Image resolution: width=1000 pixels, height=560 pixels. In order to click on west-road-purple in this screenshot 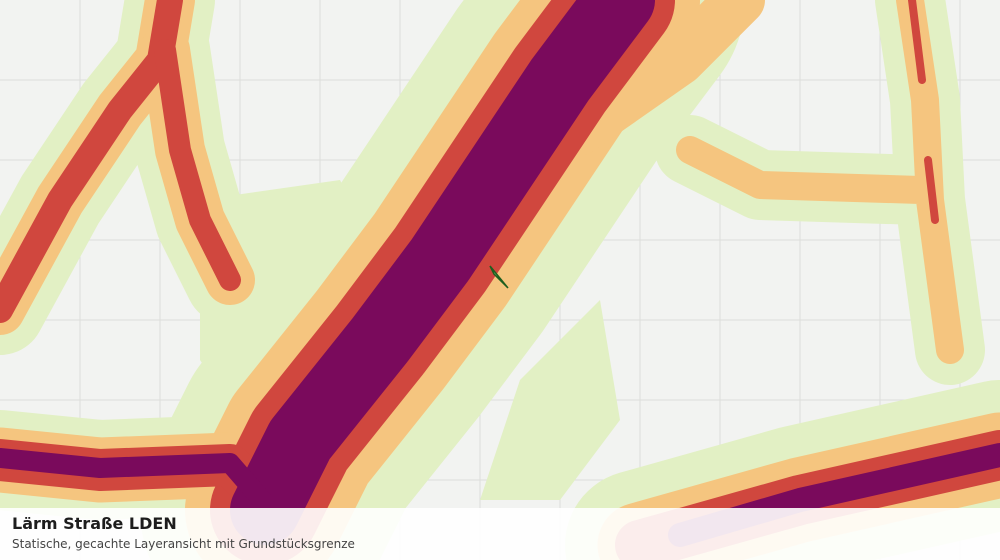, I will do `click(136, 479)`.